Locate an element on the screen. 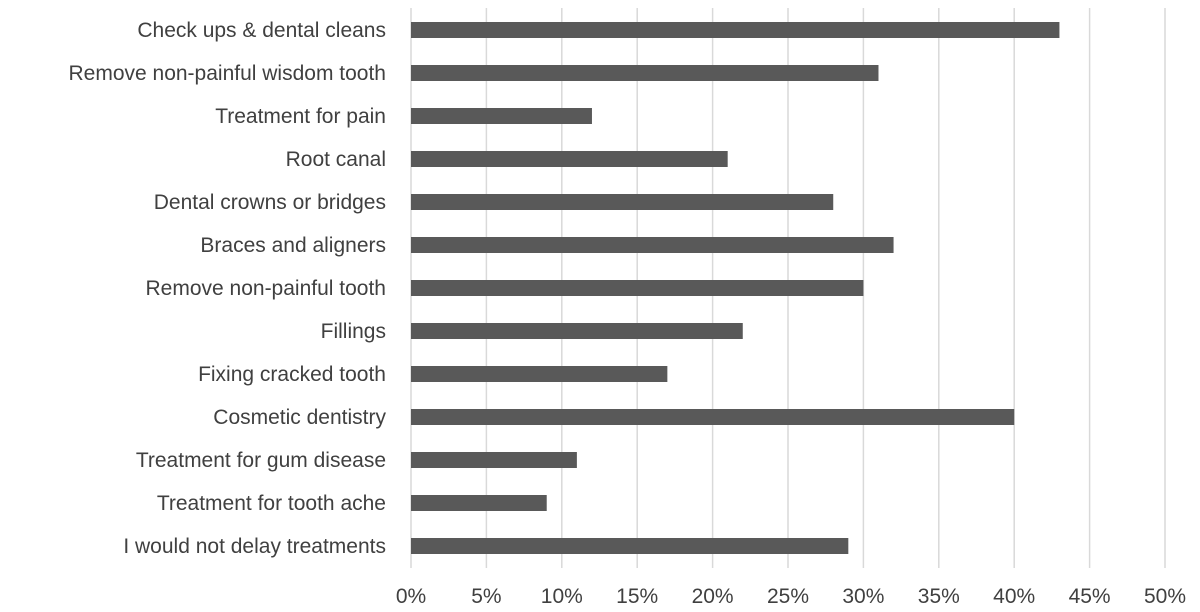 This screenshot has height=612, width=1200. x-tick-label: 20% is located at coordinates (713, 596).